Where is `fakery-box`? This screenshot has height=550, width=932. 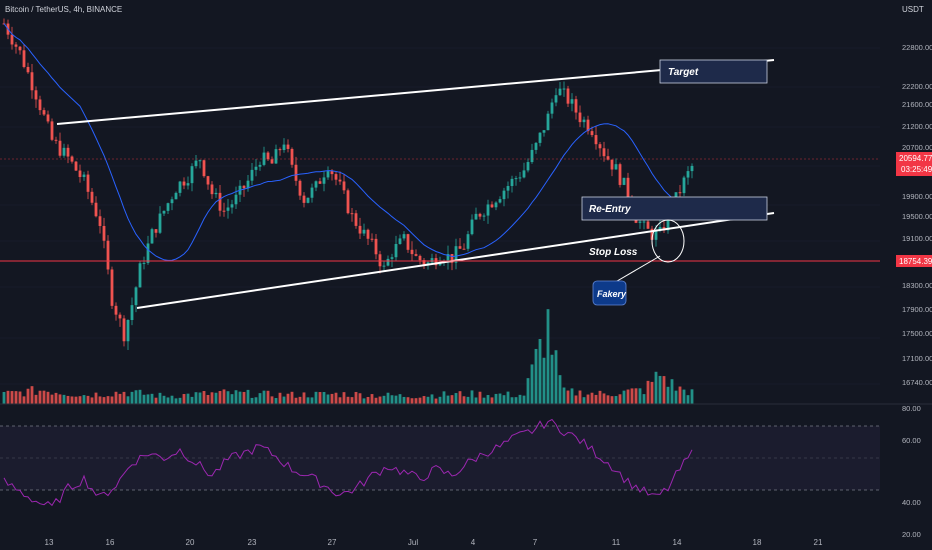 fakery-box is located at coordinates (609, 293).